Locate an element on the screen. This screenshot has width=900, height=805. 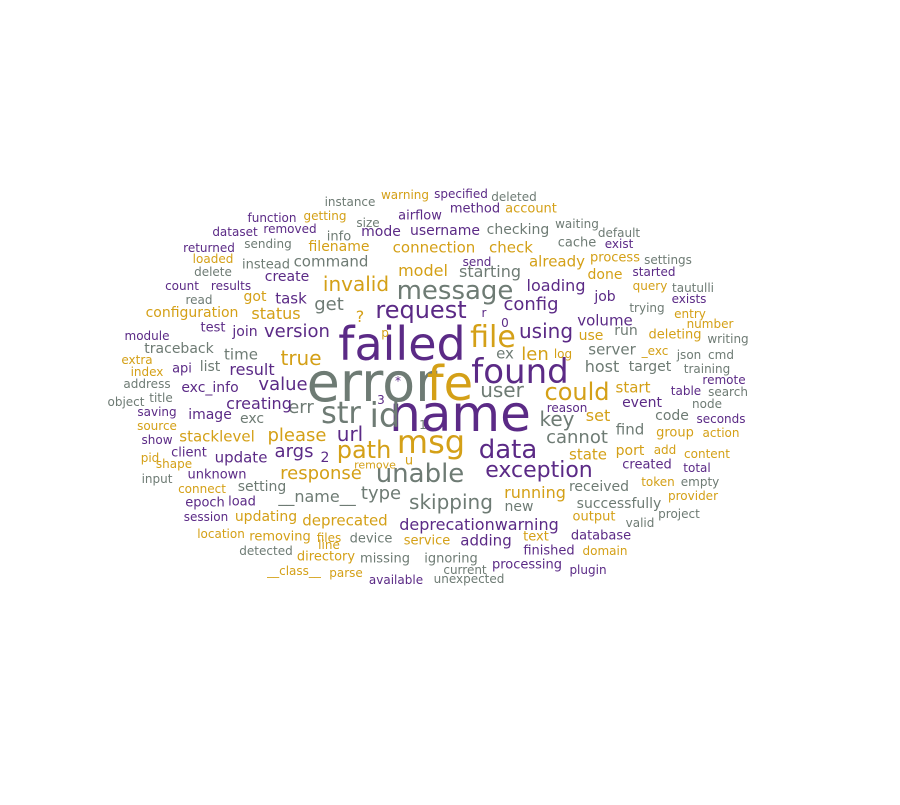
word-197: * is located at coordinates (398, 381).